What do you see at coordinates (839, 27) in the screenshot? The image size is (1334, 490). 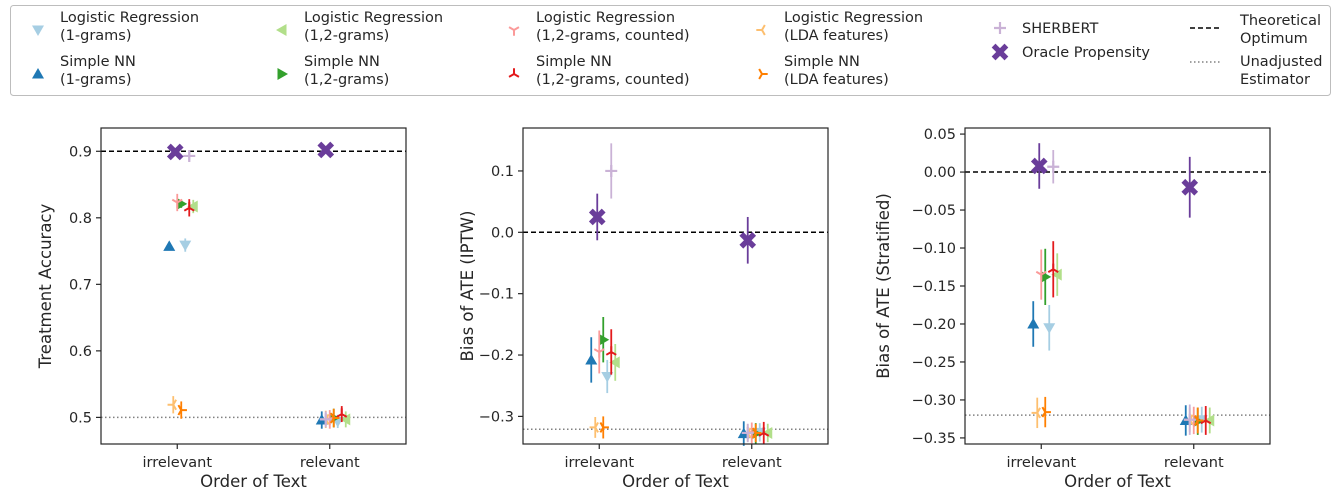 I see `legend-entry-logistic-regression-lda-features: Logistic Regression (LDA features)` at bounding box center [839, 27].